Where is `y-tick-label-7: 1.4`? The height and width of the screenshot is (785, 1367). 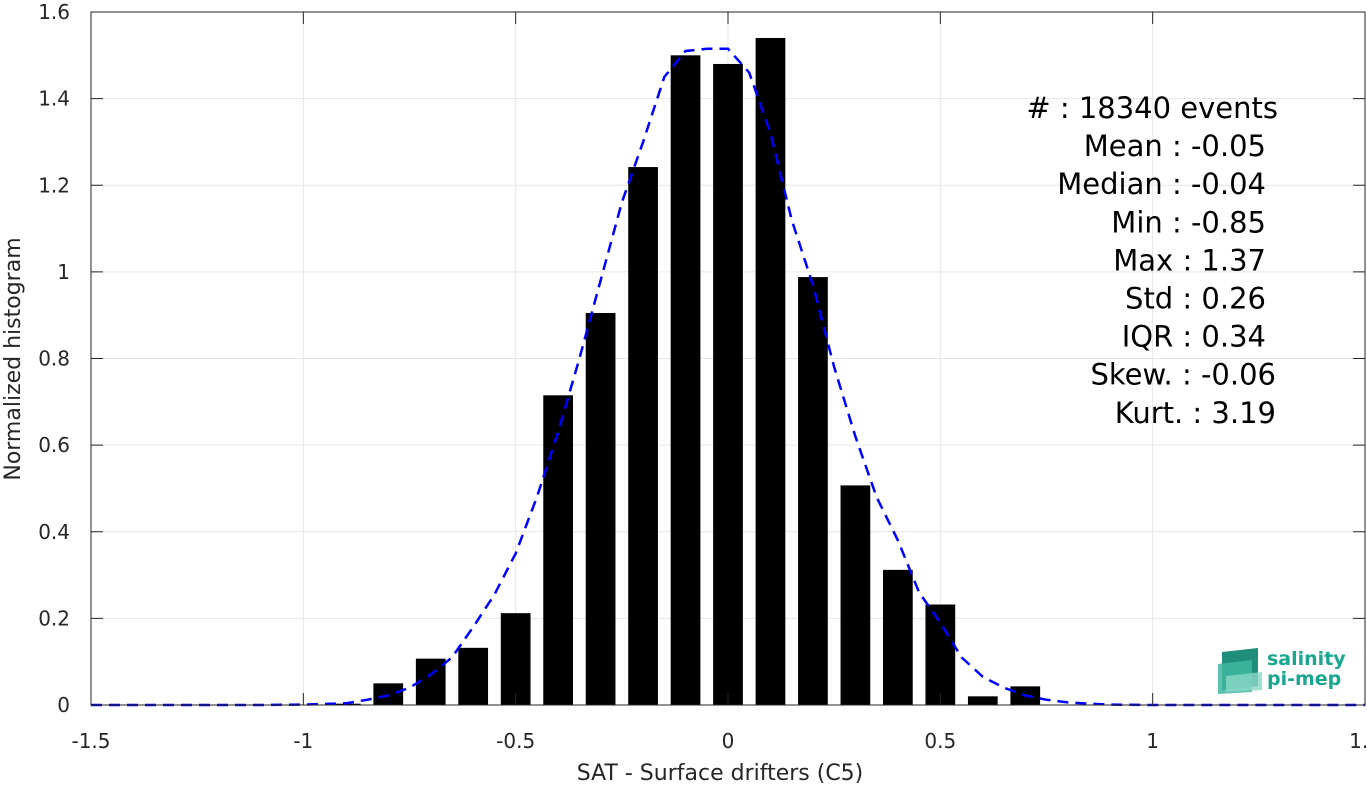
y-tick-label-7: 1.4 is located at coordinates (54, 99).